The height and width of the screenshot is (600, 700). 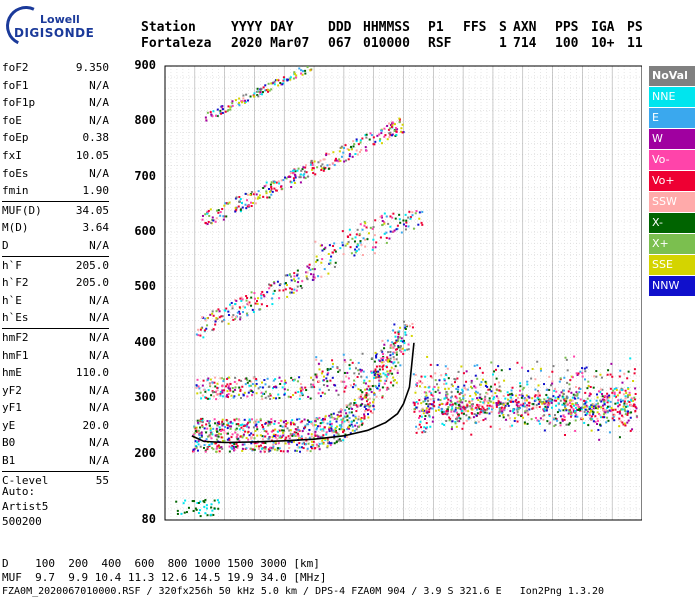 What do you see at coordinates (55, 338) in the screenshot?
I see `param-row: hmF2 N/A` at bounding box center [55, 338].